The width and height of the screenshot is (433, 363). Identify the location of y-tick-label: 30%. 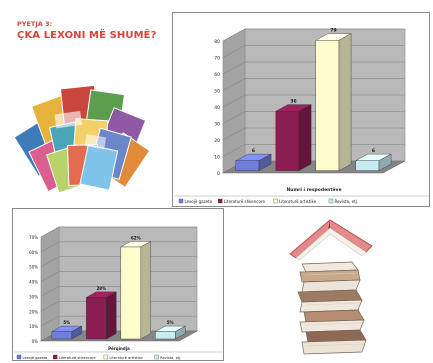
(33, 296).